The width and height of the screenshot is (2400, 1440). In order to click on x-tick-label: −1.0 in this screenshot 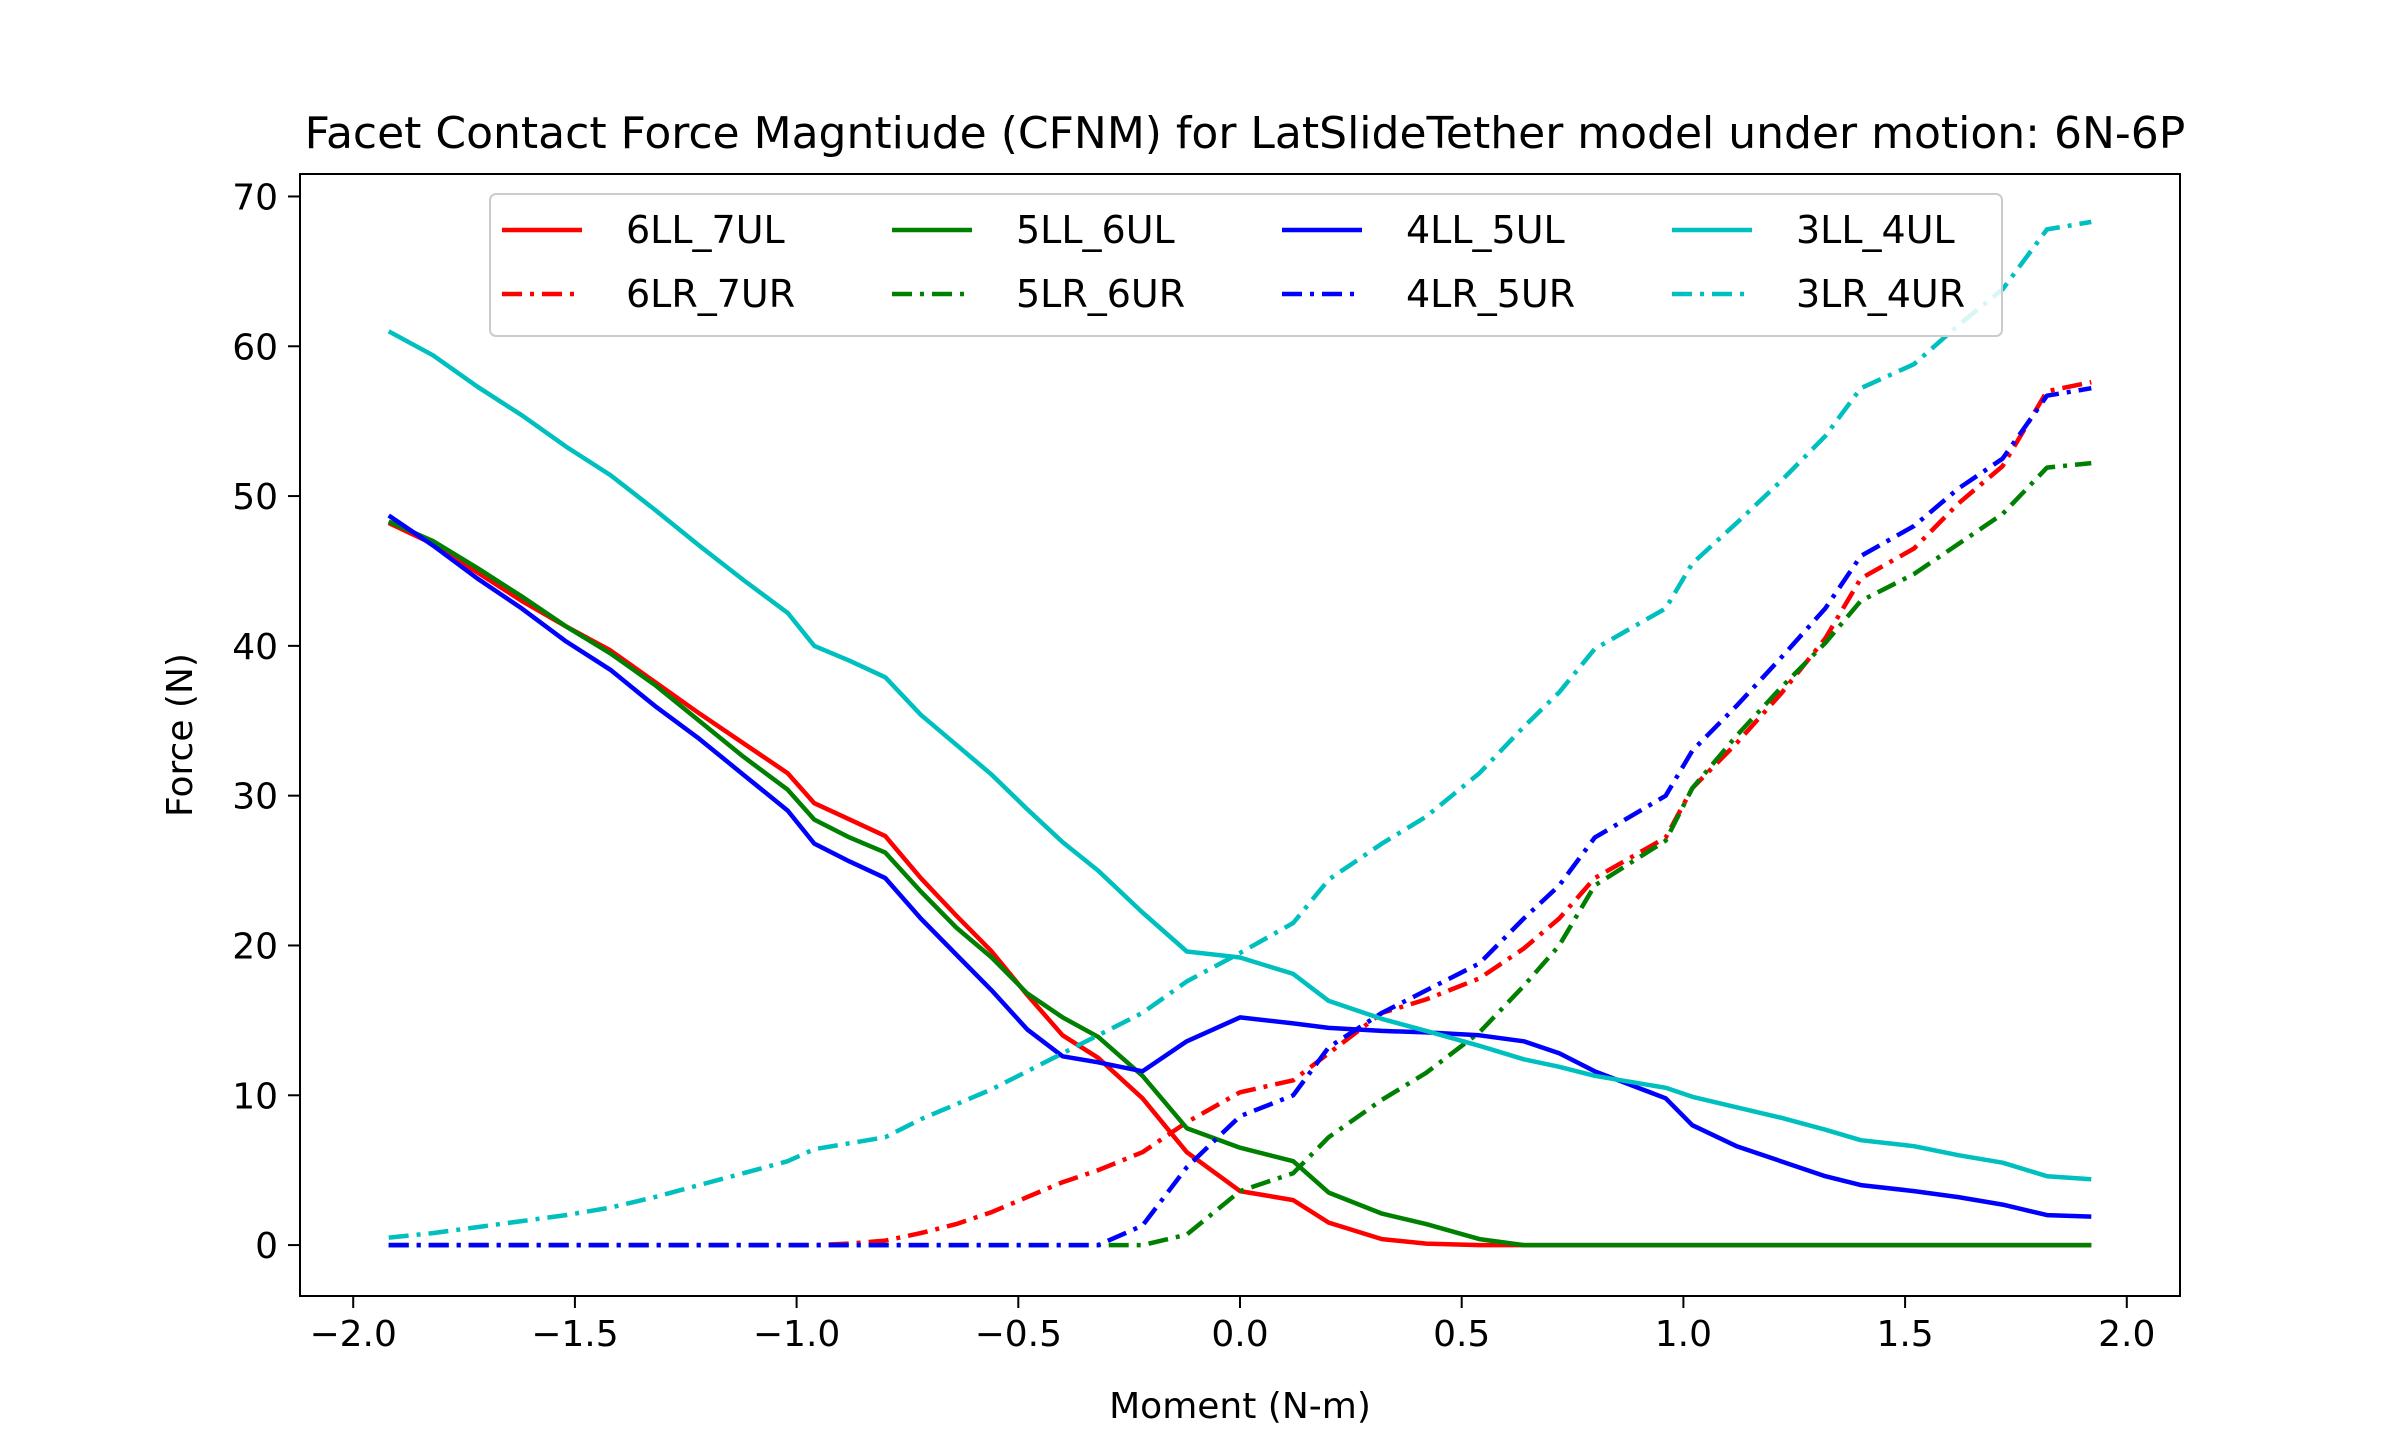, I will do `click(796, 1334)`.